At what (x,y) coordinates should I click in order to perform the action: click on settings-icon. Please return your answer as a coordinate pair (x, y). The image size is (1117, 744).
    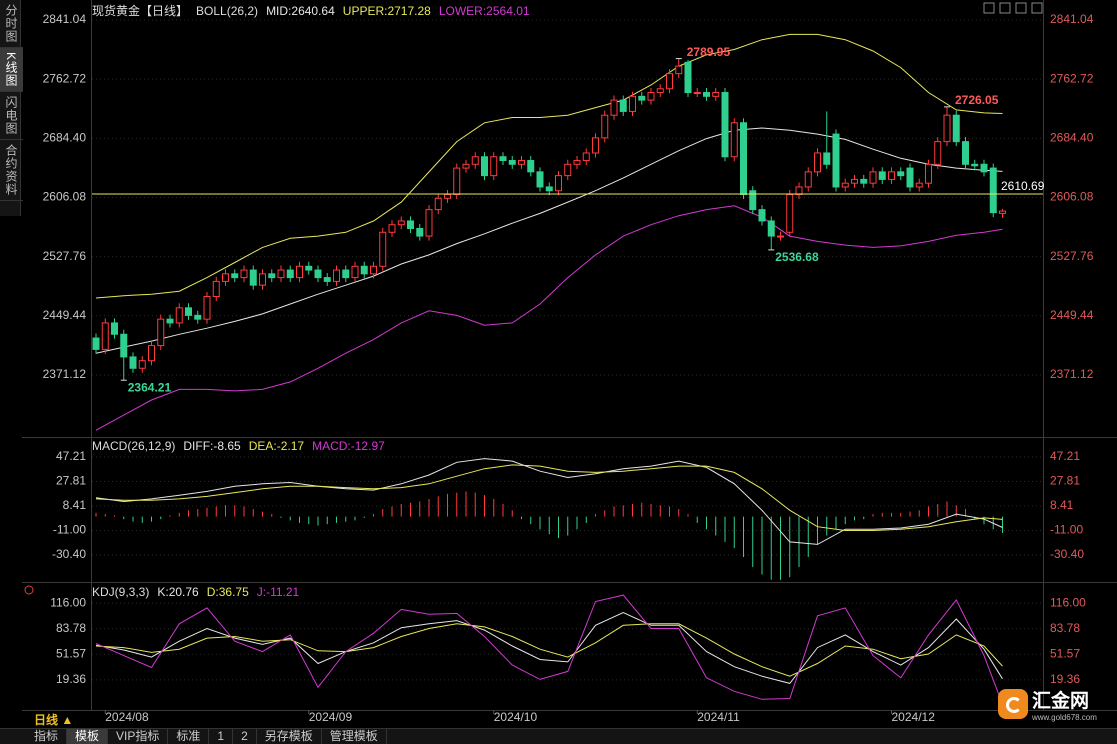
    Looking at the image, I should click on (29, 590).